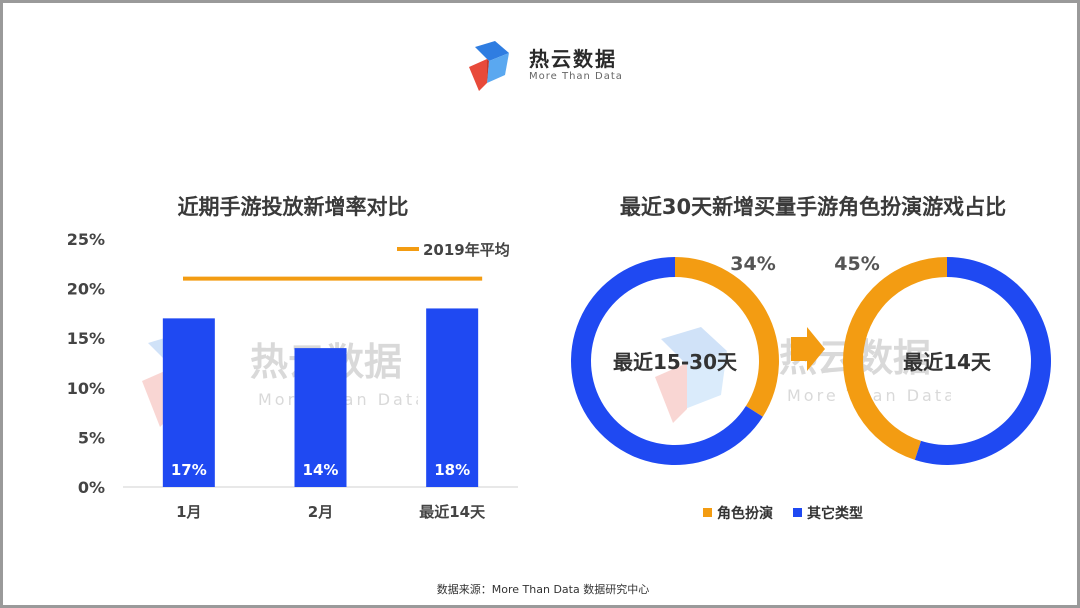  Describe the element at coordinates (675, 362) in the screenshot. I see `donut-center-label: 最近15-30天` at that location.